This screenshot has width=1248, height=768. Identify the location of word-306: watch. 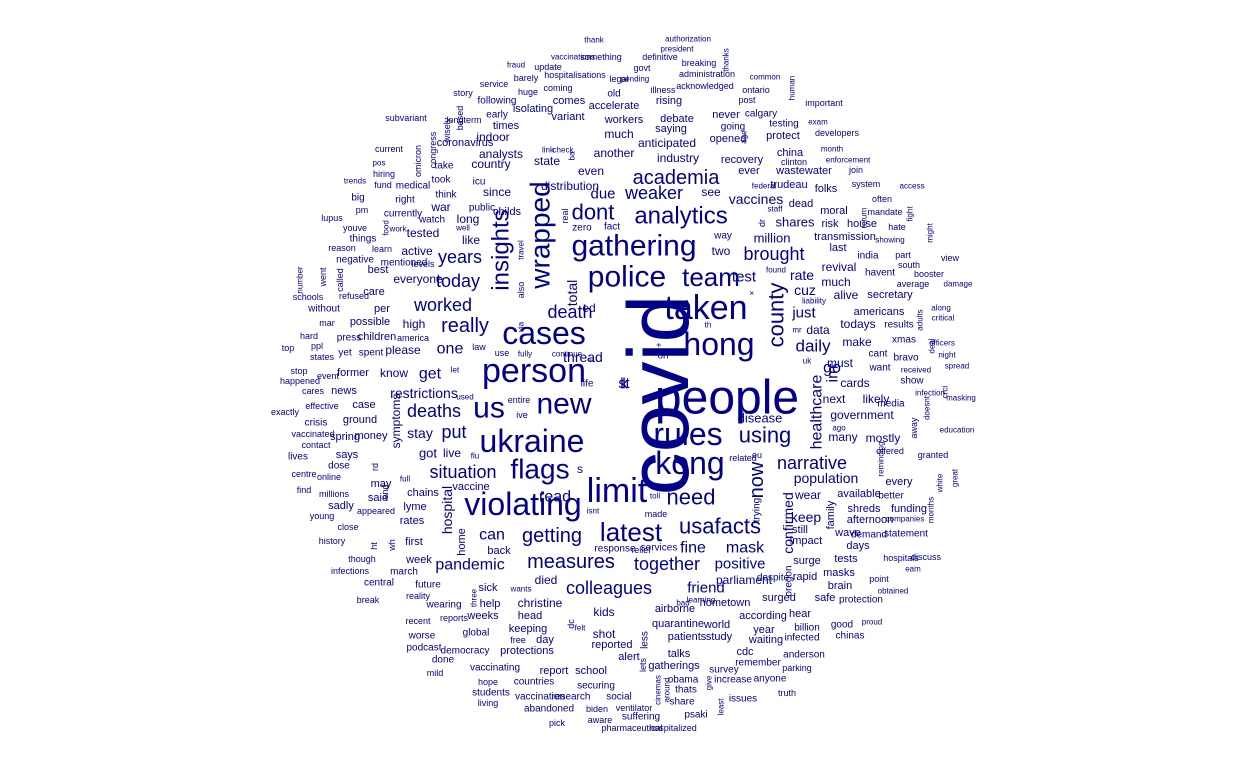
(431, 220).